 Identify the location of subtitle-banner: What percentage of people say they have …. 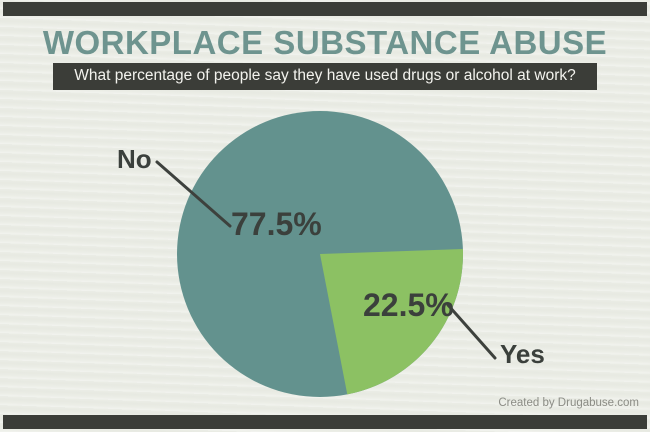
(325, 76).